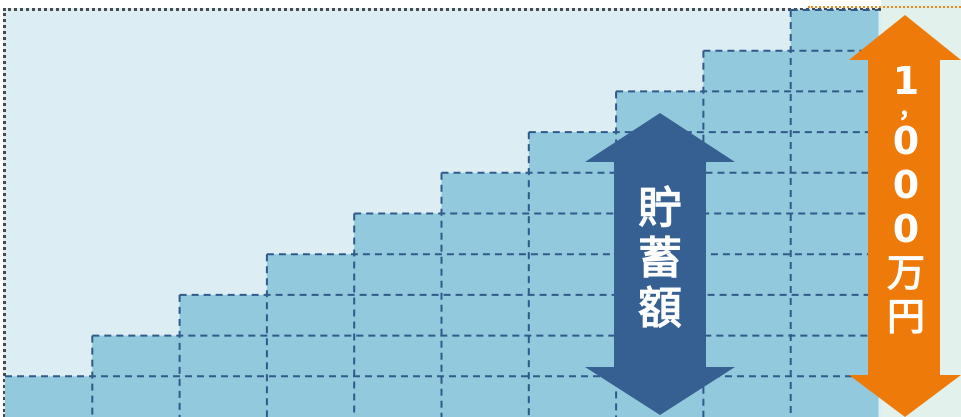 The height and width of the screenshot is (417, 961). Describe the element at coordinates (884, 7) in the screenshot. I see `orange-dotted-line` at that location.